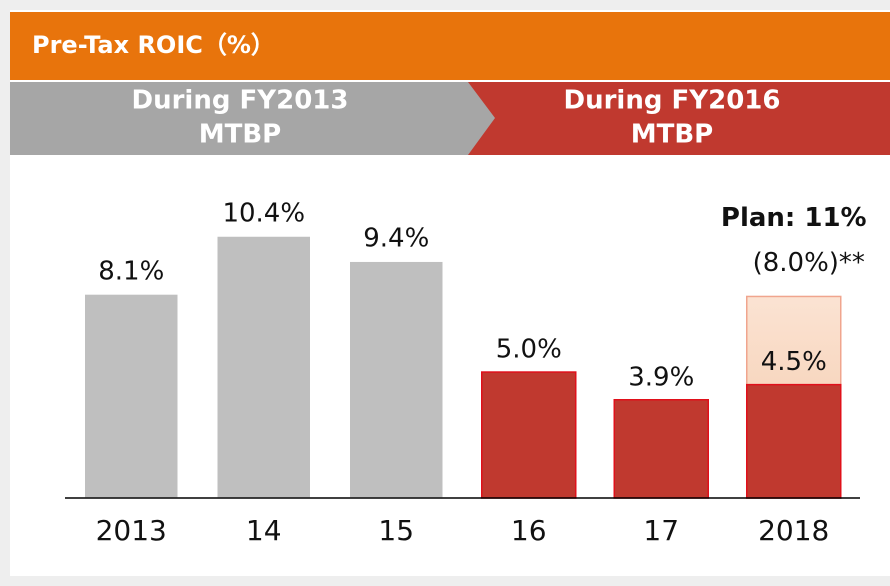  I want to click on period-headers: During FY2013 MTBP During FY2016 MTBP, so click(450, 118).